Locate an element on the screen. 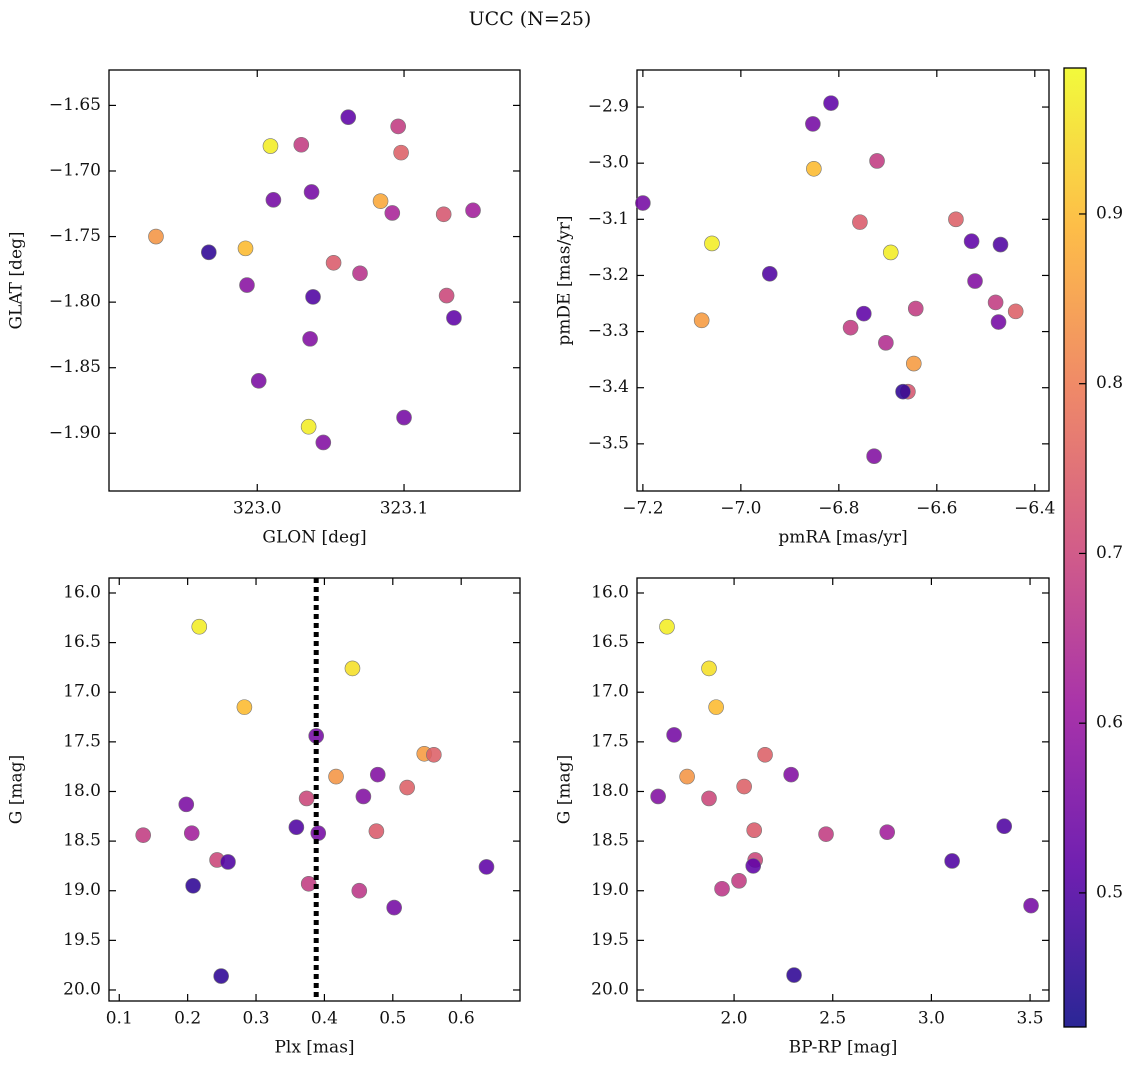 This screenshot has height=1068, width=1136. x-tick-label: 0.5 is located at coordinates (392, 1019).